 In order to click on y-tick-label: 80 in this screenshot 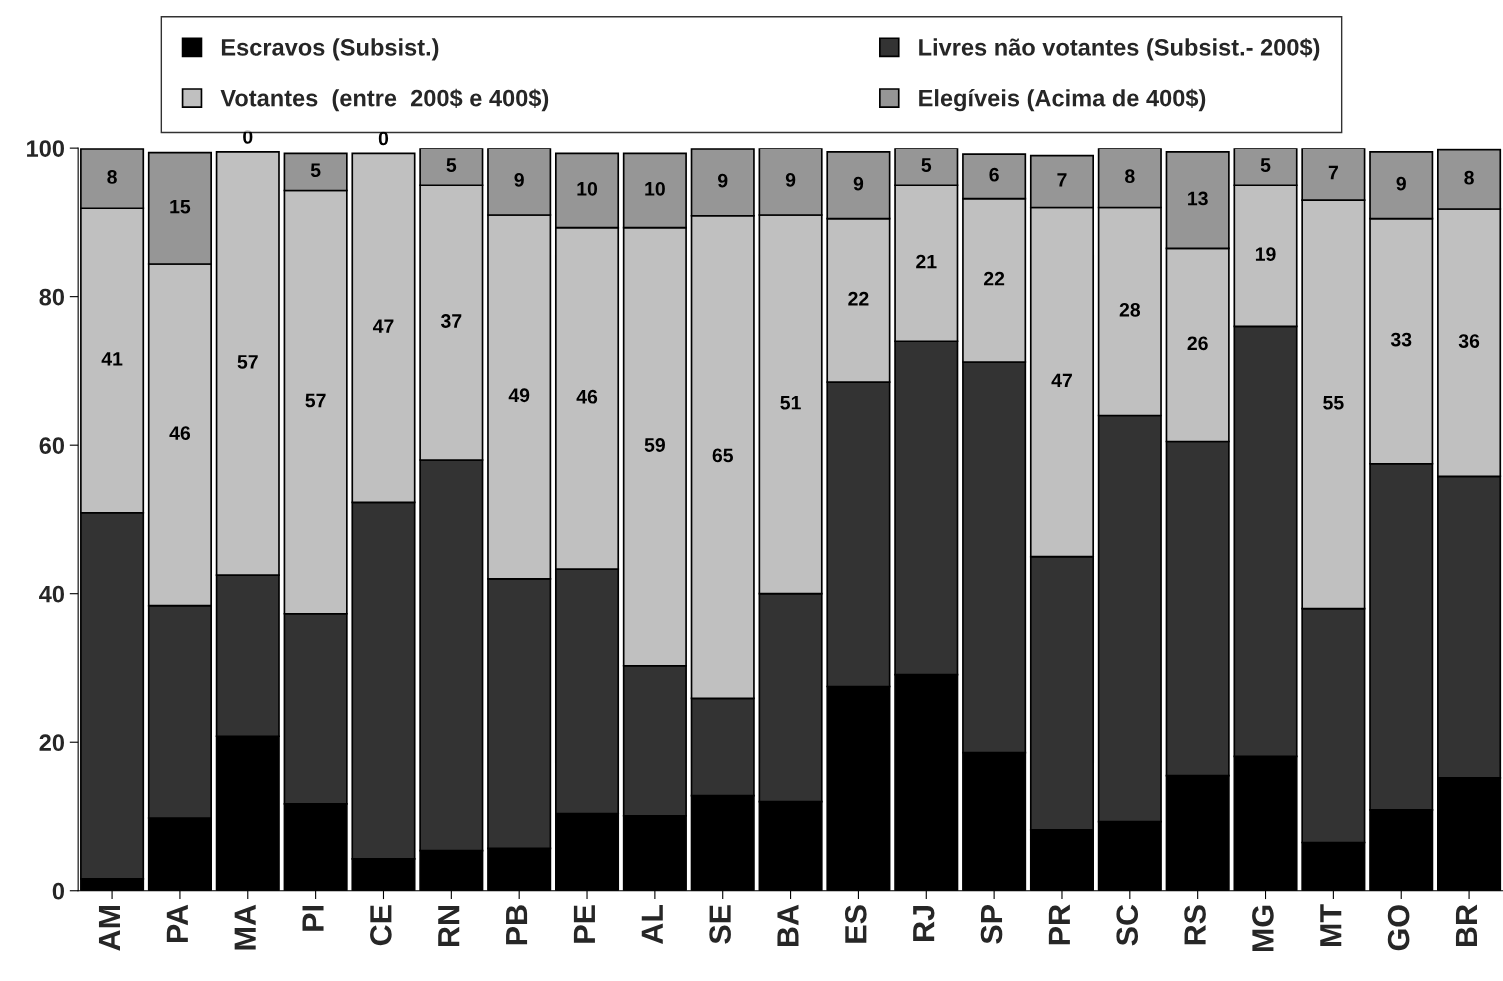, I will do `click(51, 297)`.